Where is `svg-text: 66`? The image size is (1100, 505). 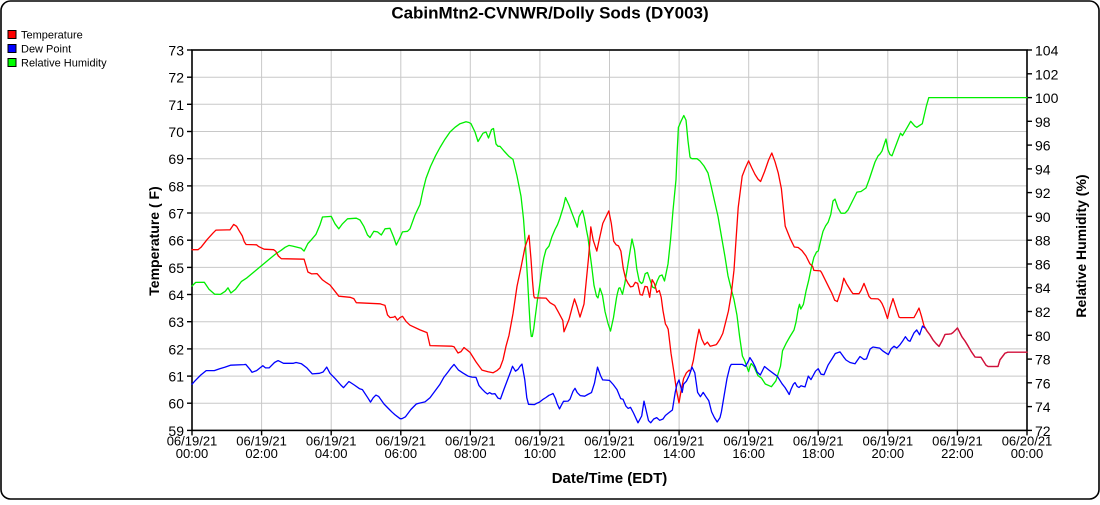 svg-text: 66 is located at coordinates (176, 241).